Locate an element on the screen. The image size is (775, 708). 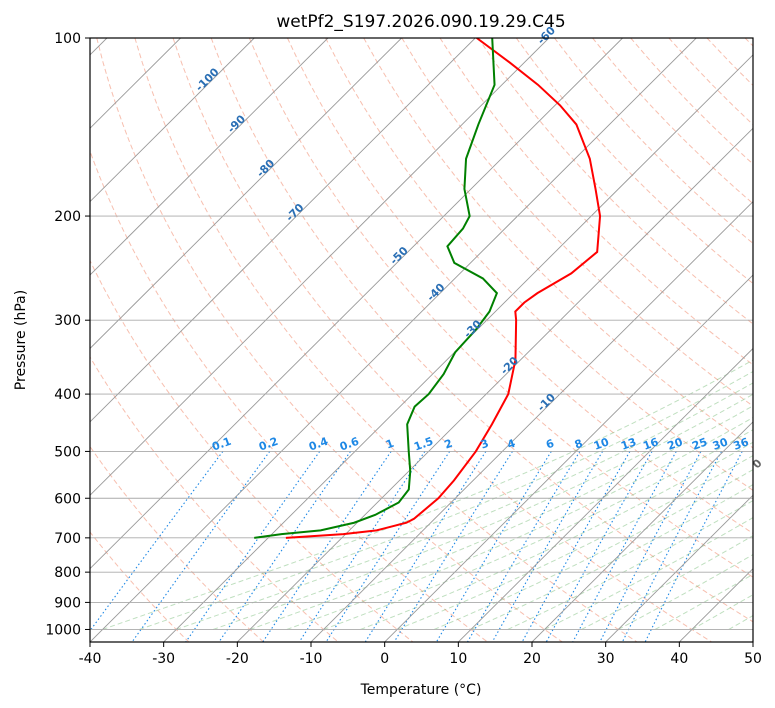
x-axis-label: Temperature (°C) is located at coordinates (421, 690).